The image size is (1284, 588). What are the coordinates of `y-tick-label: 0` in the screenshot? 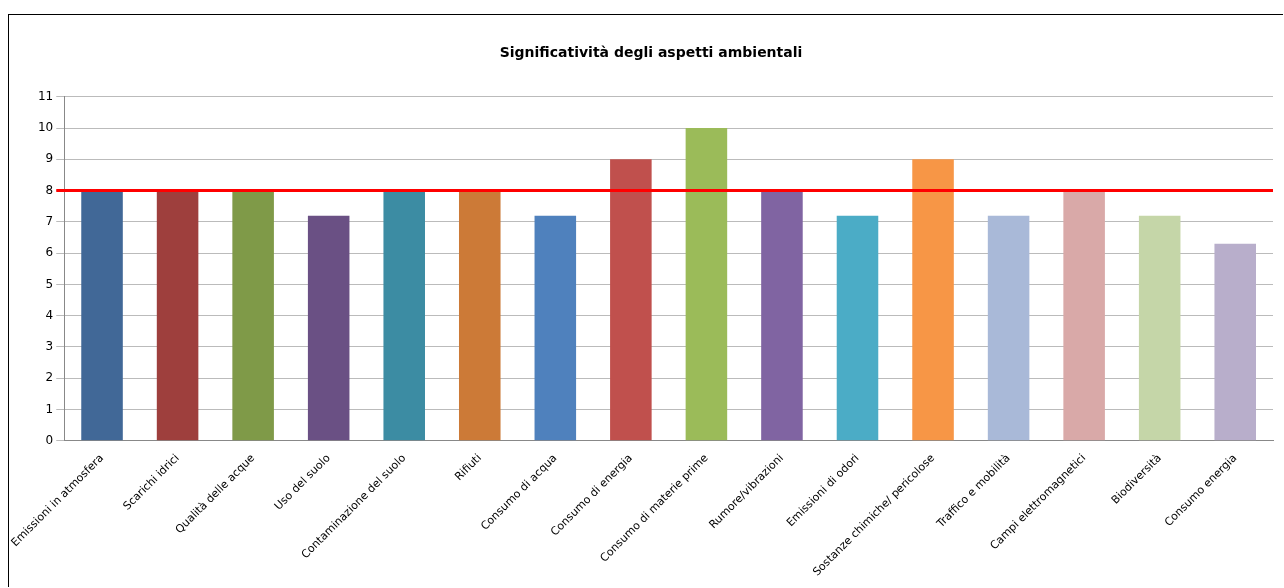 It's located at (49, 439).